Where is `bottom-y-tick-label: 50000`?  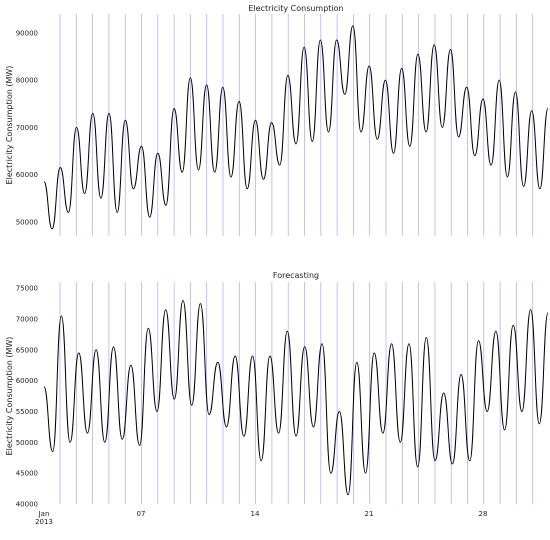
bottom-y-tick-label: 50000 is located at coordinates (27, 443).